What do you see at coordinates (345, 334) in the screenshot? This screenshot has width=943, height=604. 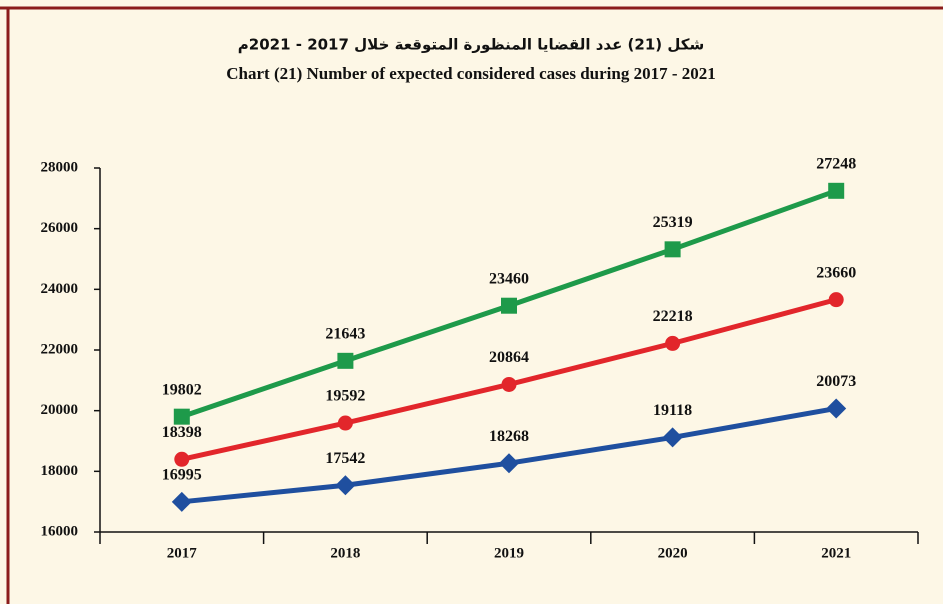 I see `data-label: 21643` at bounding box center [345, 334].